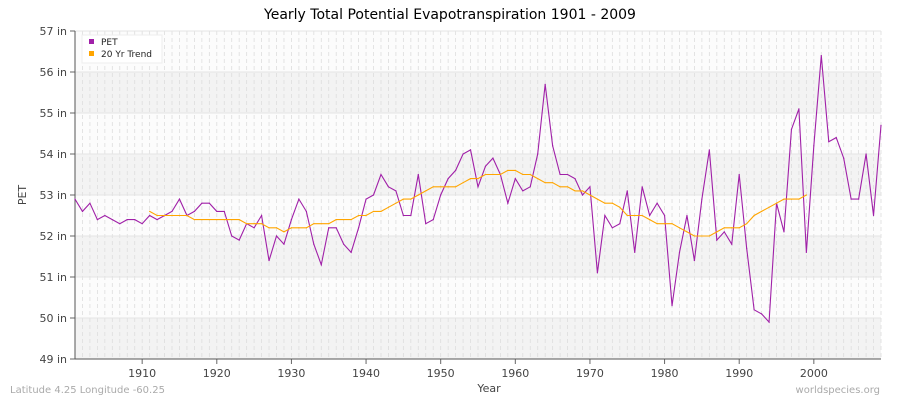 The image size is (900, 400). What do you see at coordinates (53, 318) in the screenshot?
I see `y-tick-label: 50 in` at bounding box center [53, 318].